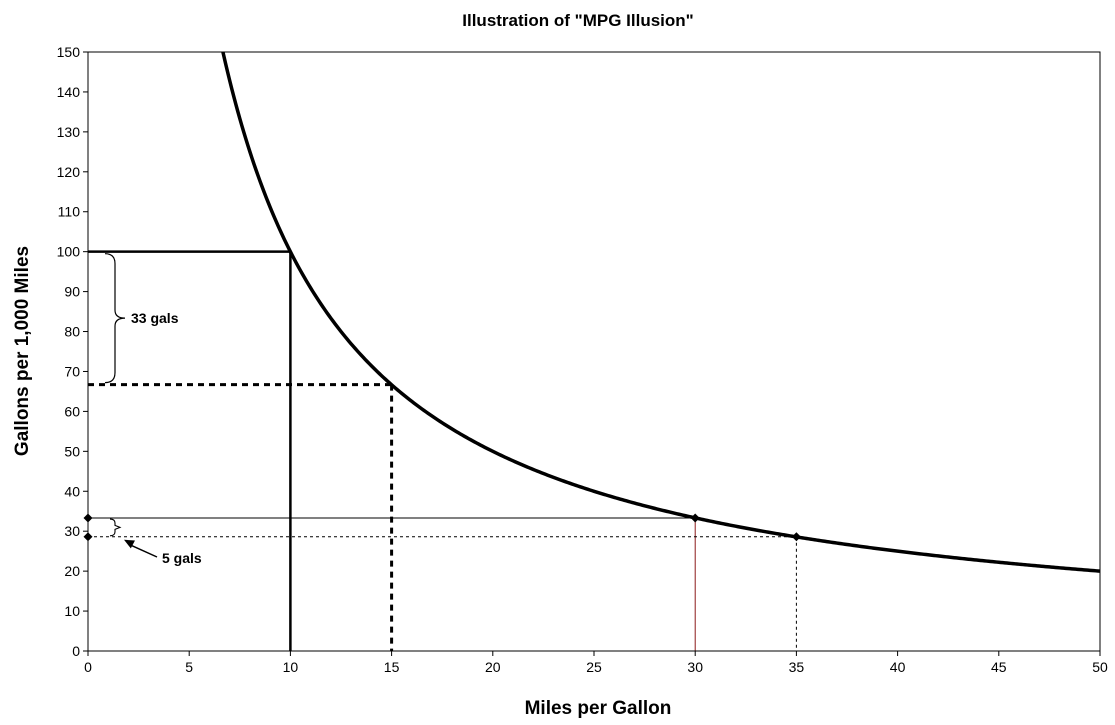  I want to click on x-tick-label-25: 25, so click(594, 667).